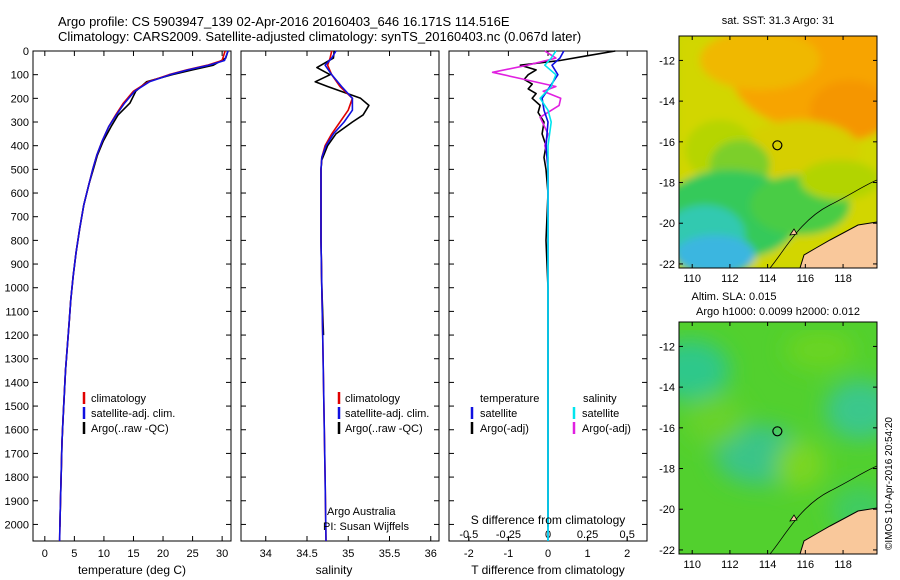 The height and width of the screenshot is (580, 900). Describe the element at coordinates (20, 170) in the screenshot. I see `y-tick-label: 500` at that location.